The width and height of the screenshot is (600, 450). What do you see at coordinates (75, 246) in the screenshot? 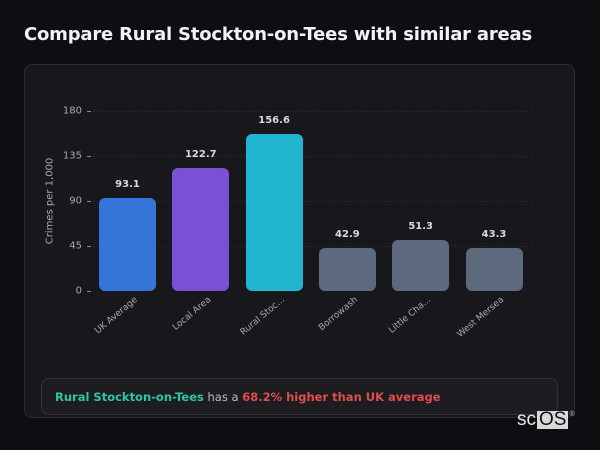
I see `y-tick-label: 45` at bounding box center [75, 246].